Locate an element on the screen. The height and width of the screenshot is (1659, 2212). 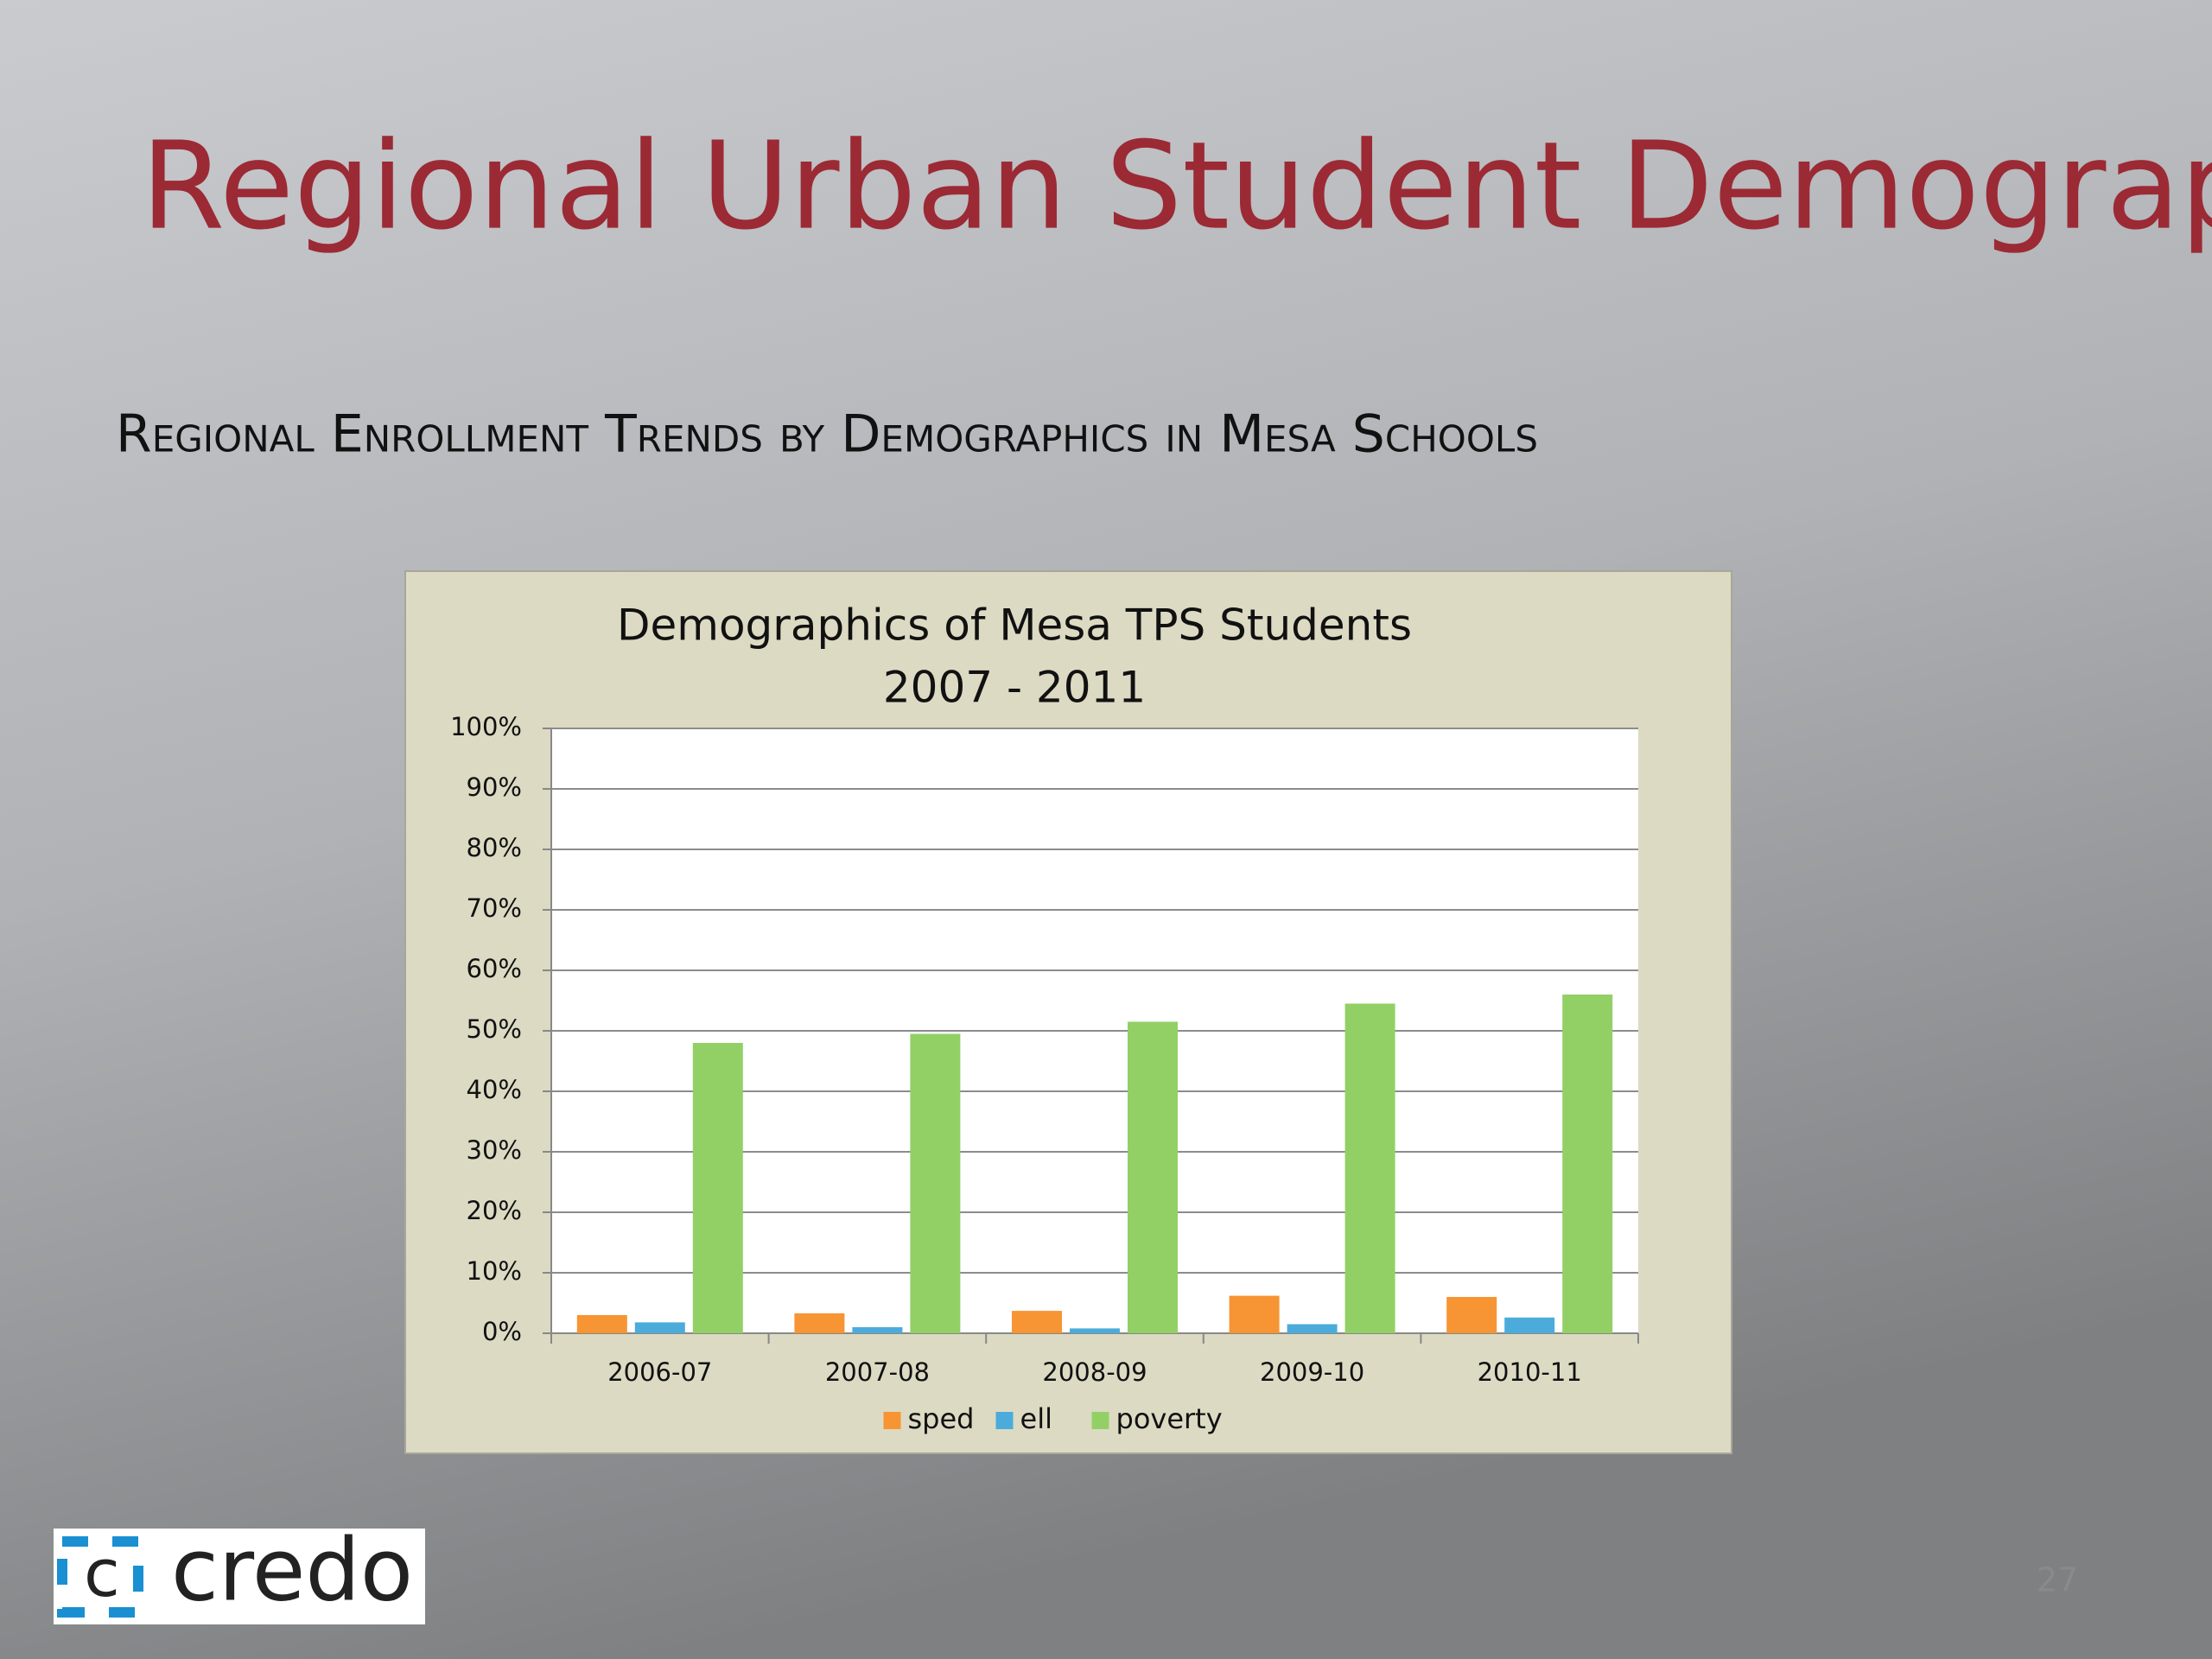
y-tick-label: 10% is located at coordinates (494, 1271).